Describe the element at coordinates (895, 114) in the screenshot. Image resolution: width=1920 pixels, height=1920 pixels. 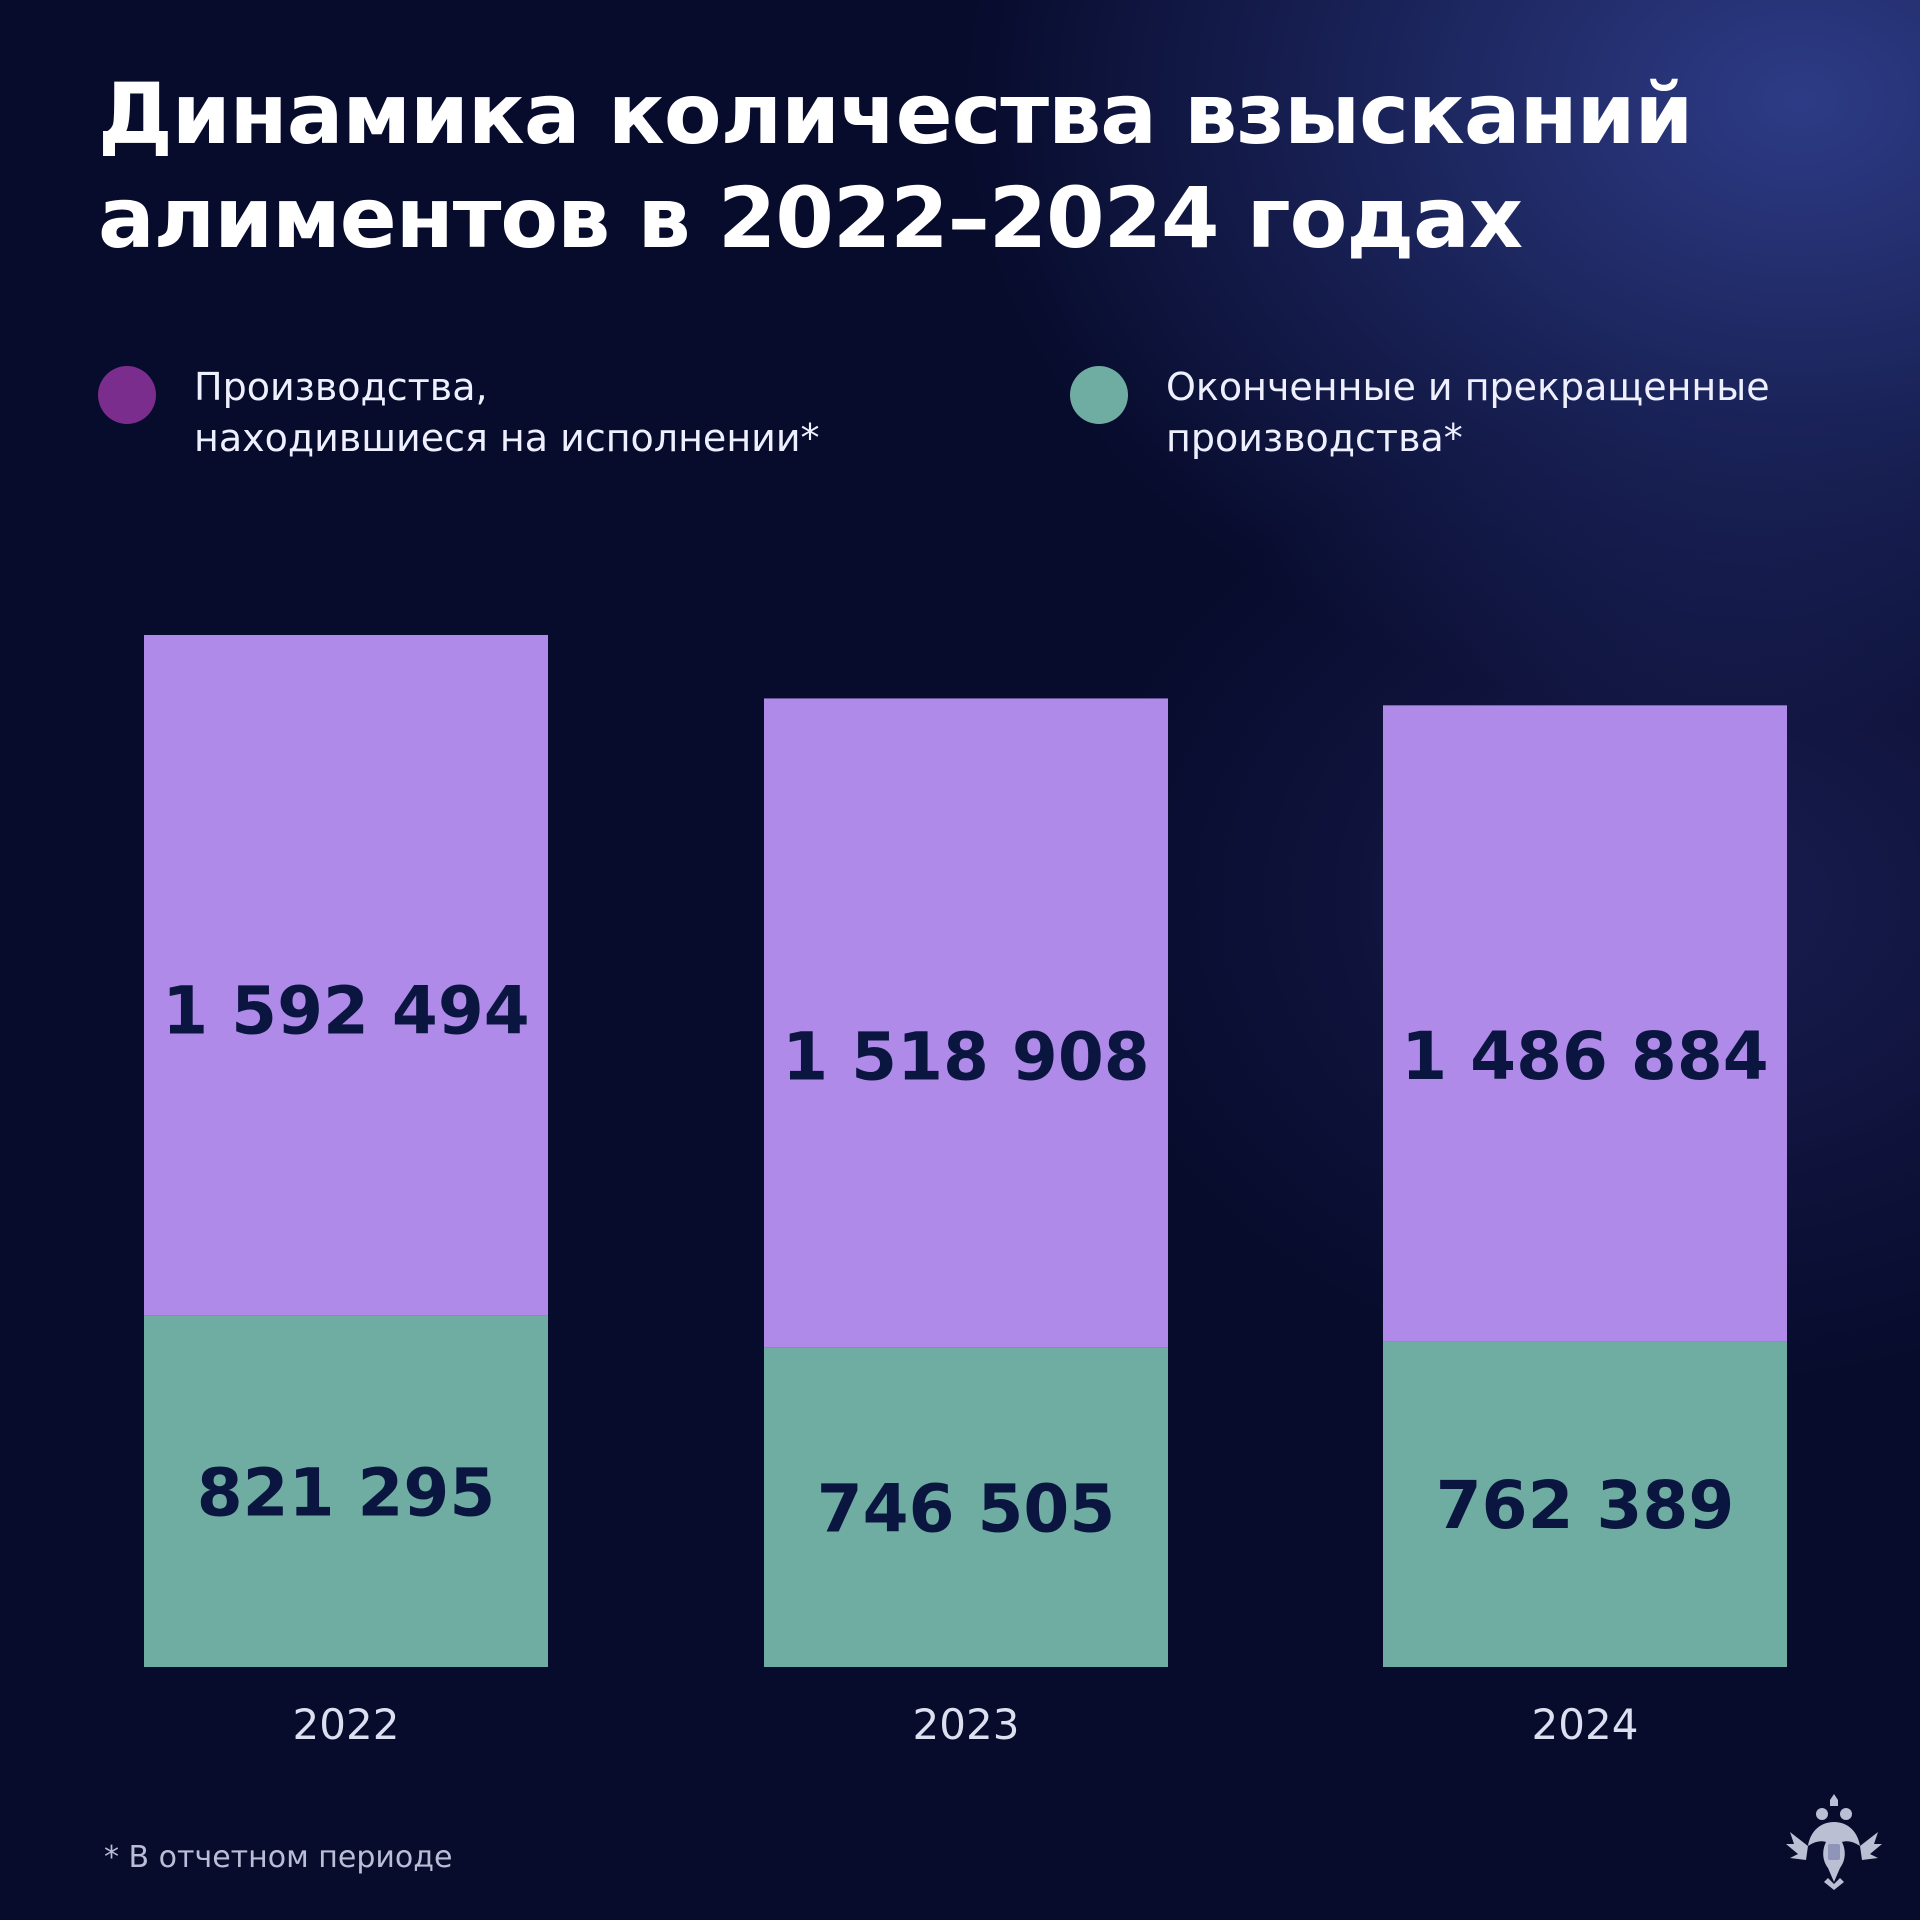
I see `chart-title-line-1: Динамика количества взысканий` at that location.